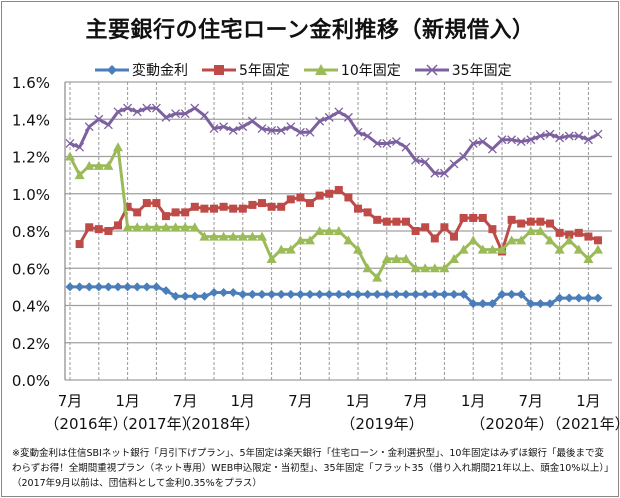  Describe the element at coordinates (141, 70) in the screenshot. I see `legend-item-variable: 変動金利` at that location.